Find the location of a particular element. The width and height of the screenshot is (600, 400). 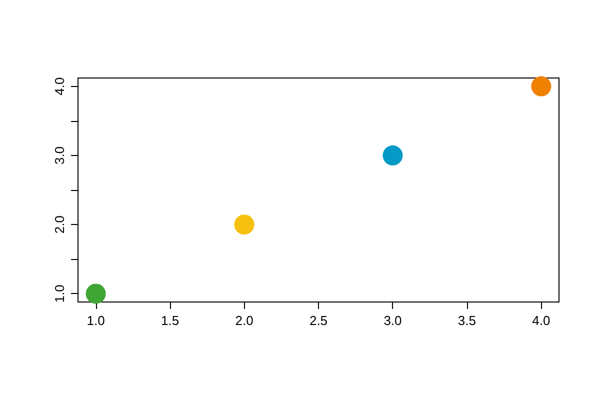

y-tick-label: 4.0 is located at coordinates (59, 86).